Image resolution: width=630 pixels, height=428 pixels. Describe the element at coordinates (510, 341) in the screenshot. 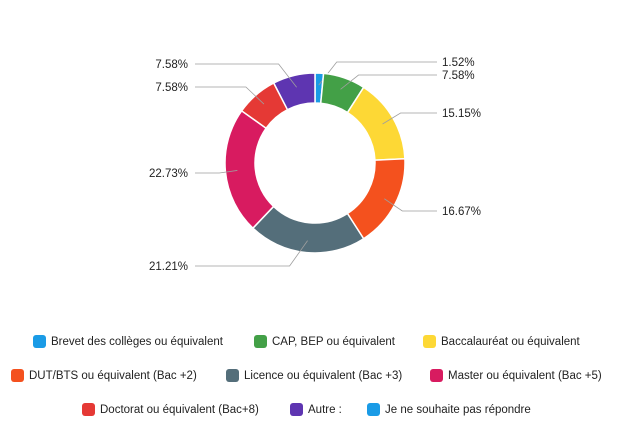

I see `legend-label: Baccalauréat ou équivalent` at that location.